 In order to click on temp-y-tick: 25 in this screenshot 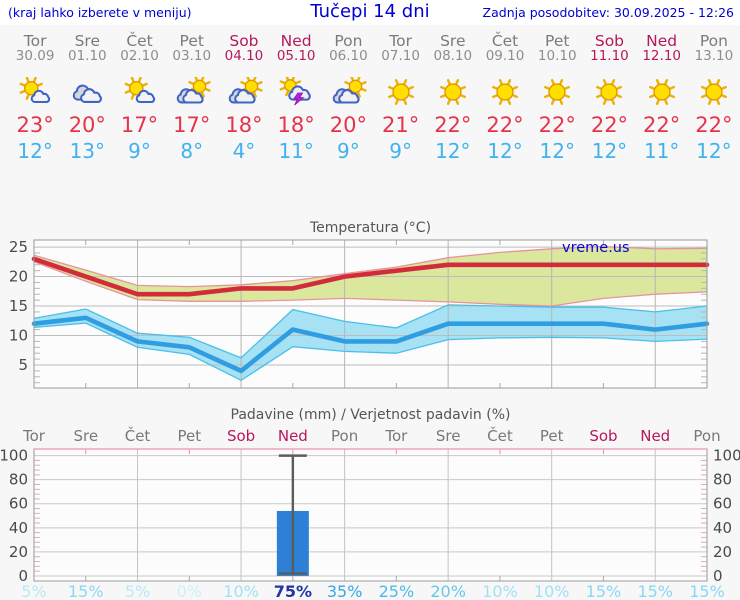, I will do `click(18, 247)`.